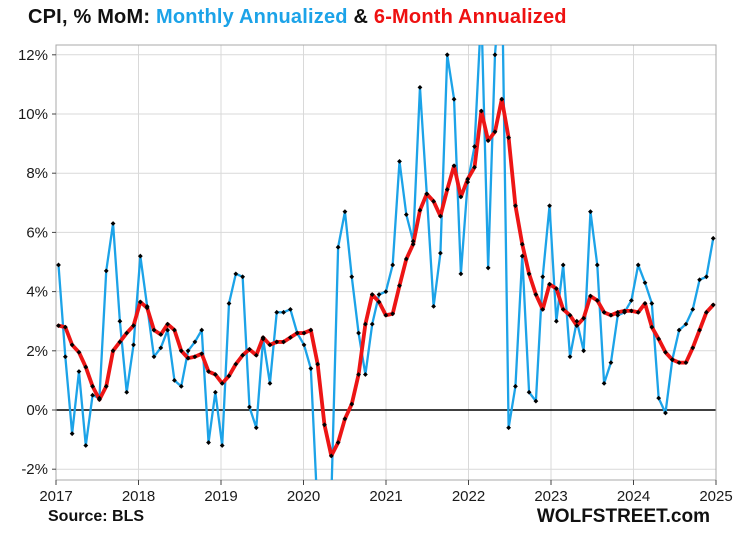 This screenshot has height=544, width=740. Describe the element at coordinates (37, 292) in the screenshot. I see `y-axis-label: 4%` at that location.